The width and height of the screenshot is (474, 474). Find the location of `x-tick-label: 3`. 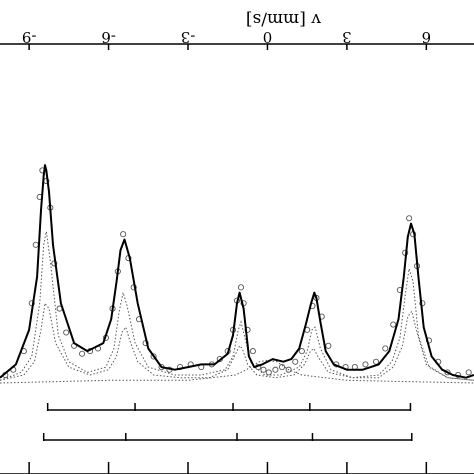

x-tick-label: 3 is located at coordinates (347, 37).